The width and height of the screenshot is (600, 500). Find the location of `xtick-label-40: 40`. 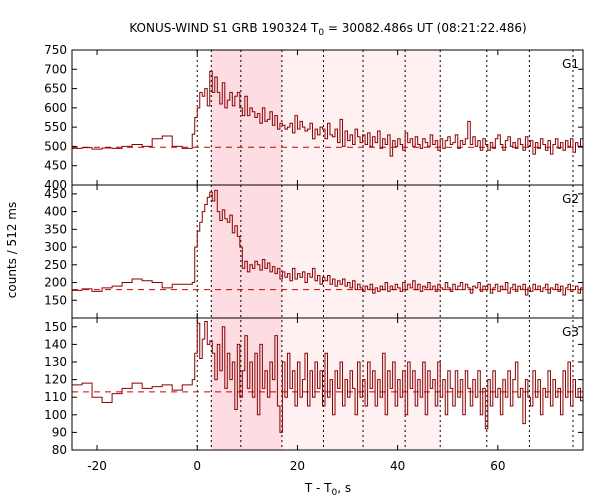

xtick-label-40: 40 is located at coordinates (397, 466).